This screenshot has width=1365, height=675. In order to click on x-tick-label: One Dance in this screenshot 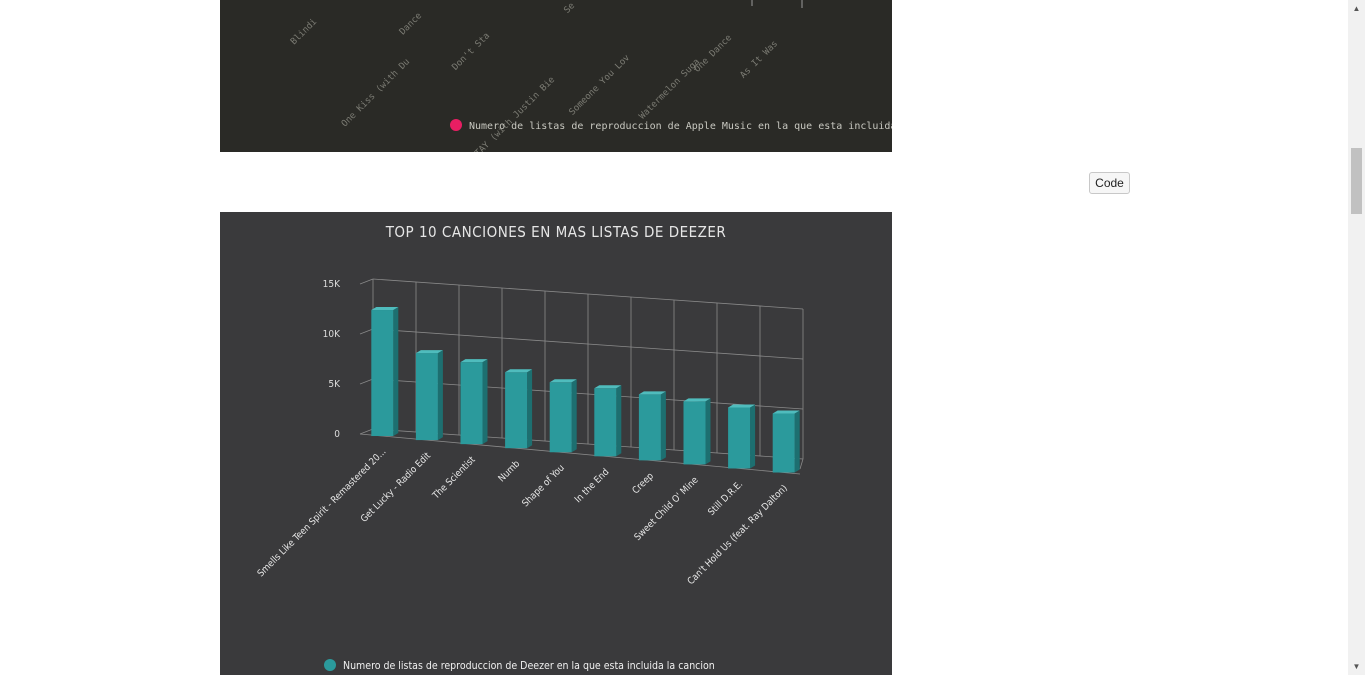, I will do `click(714, 54)`.